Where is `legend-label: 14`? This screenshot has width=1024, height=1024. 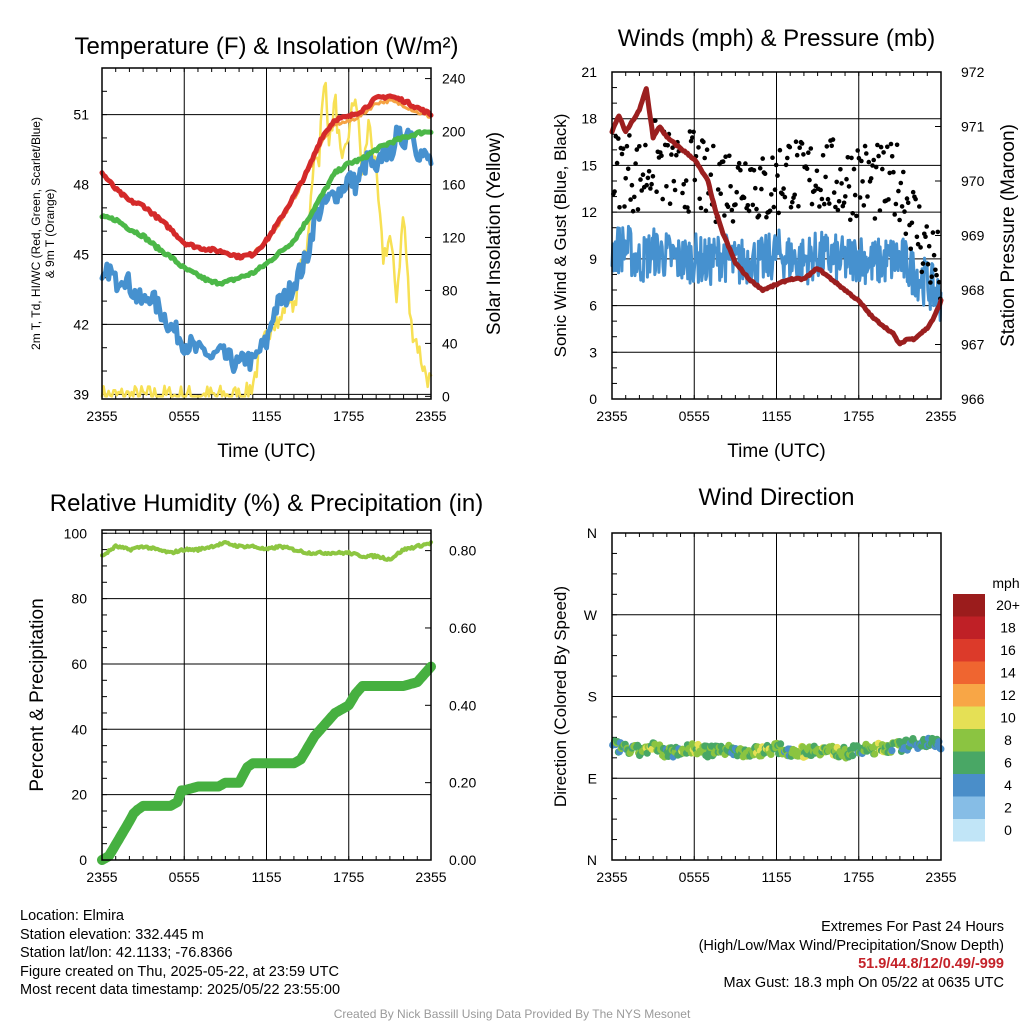
legend-label: 14 is located at coordinates (1008, 673).